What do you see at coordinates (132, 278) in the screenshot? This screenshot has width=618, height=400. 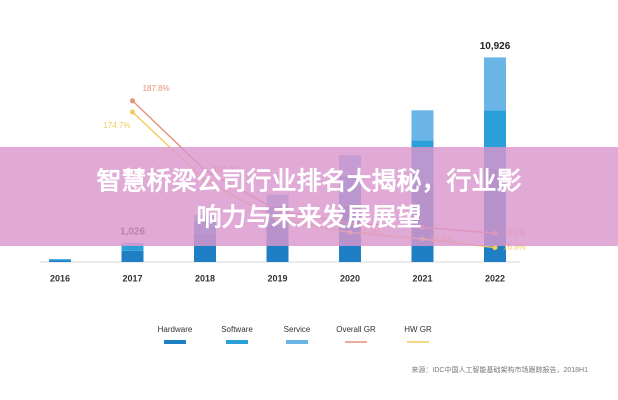 I see `x-tick-label: 2017` at bounding box center [132, 278].